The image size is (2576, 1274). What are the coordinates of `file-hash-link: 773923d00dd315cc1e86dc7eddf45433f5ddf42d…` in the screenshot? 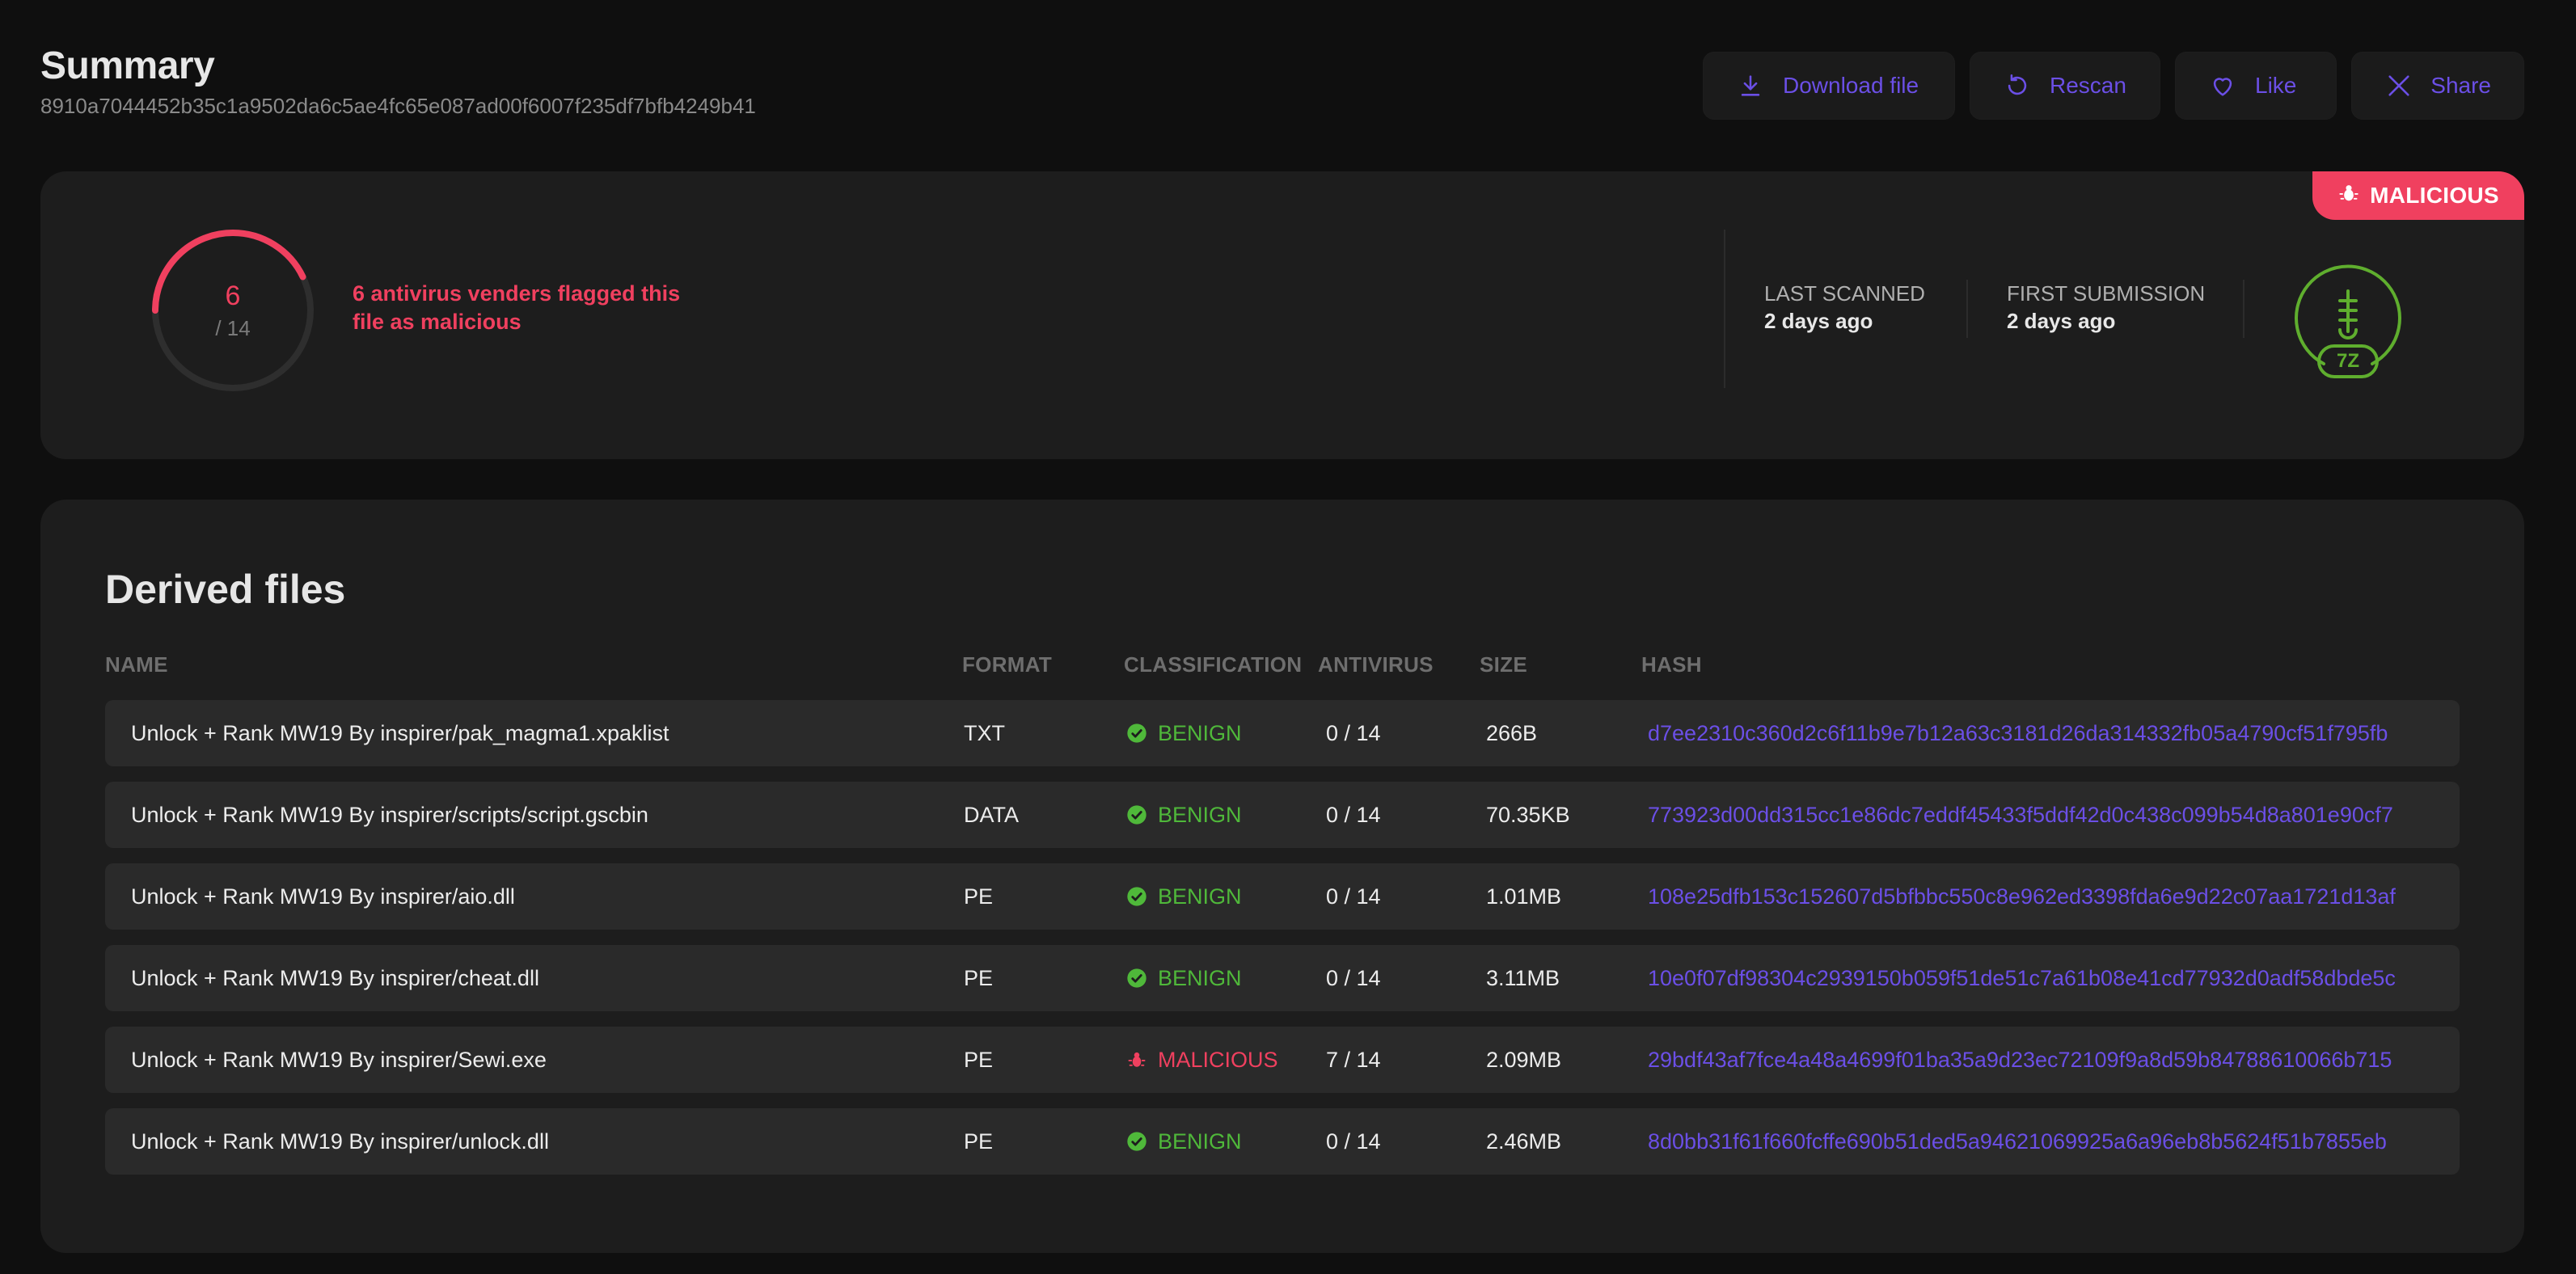 It's located at (2020, 815).